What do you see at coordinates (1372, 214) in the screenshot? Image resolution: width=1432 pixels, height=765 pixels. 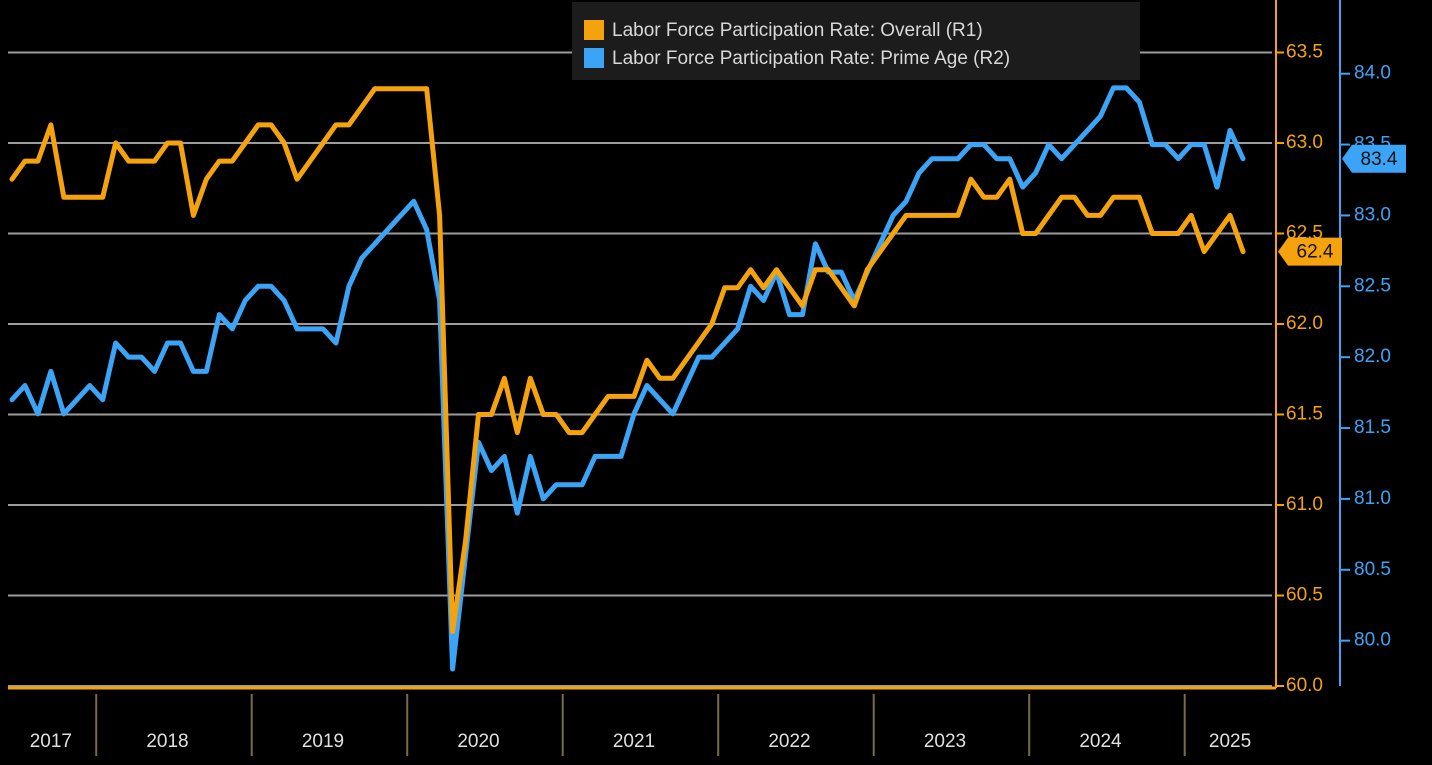 I see `y2-tick-label: 83.0` at bounding box center [1372, 214].